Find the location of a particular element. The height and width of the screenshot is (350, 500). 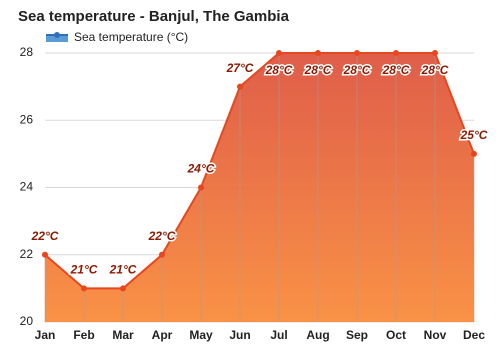

chart-title: Sea temperature - Banjul, The Gambia is located at coordinates (154, 16).